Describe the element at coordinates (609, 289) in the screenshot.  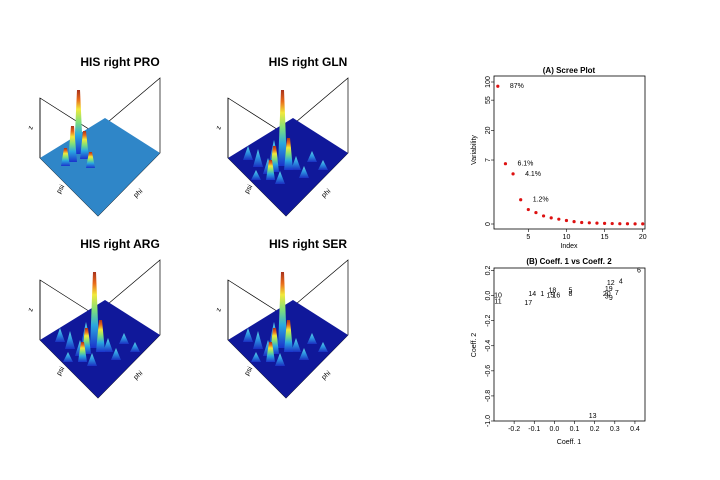
I see `coef-point-label-19: 19` at that location.